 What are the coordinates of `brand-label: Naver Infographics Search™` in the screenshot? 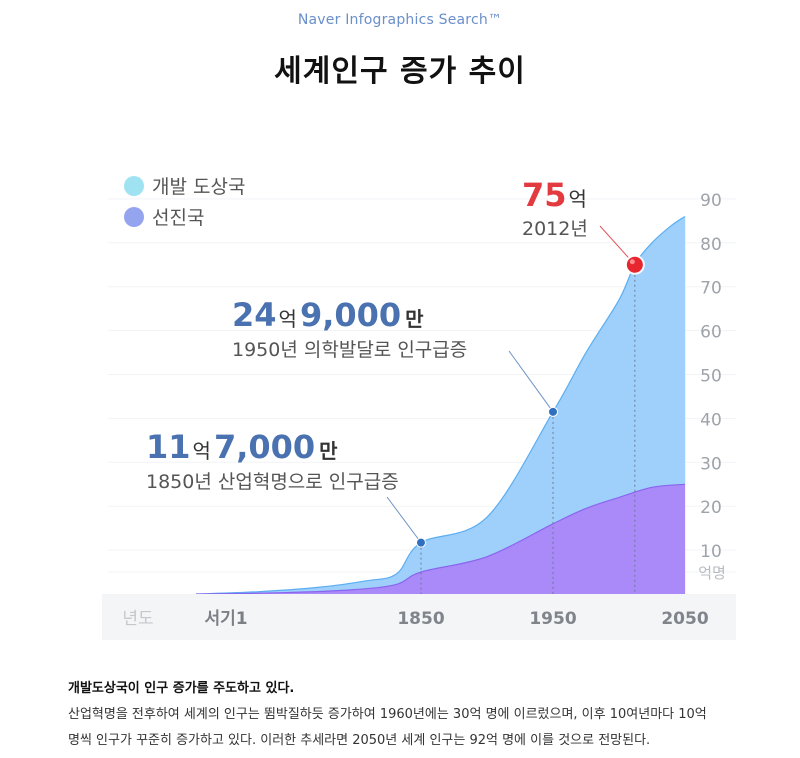 It's located at (400, 20).